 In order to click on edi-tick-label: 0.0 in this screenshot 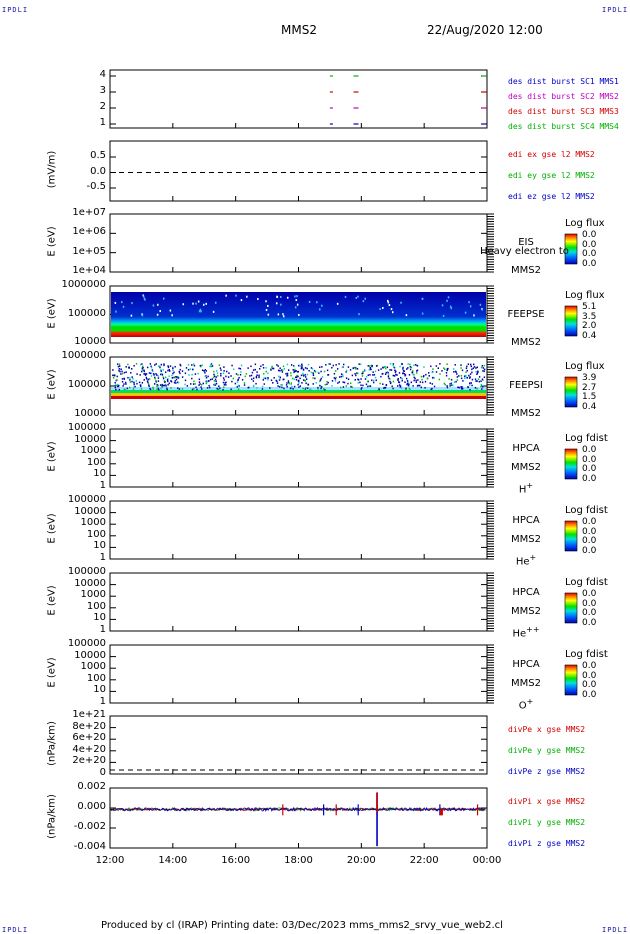, I will do `click(98, 171)`.